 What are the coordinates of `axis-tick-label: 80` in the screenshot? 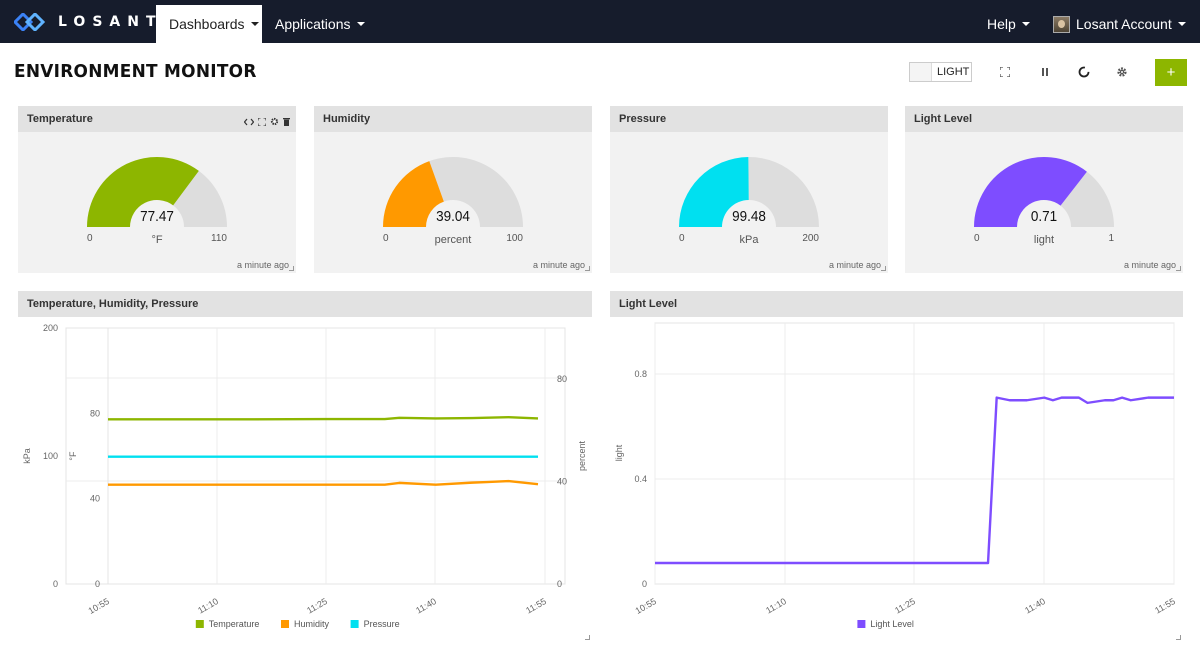 It's located at (95, 413).